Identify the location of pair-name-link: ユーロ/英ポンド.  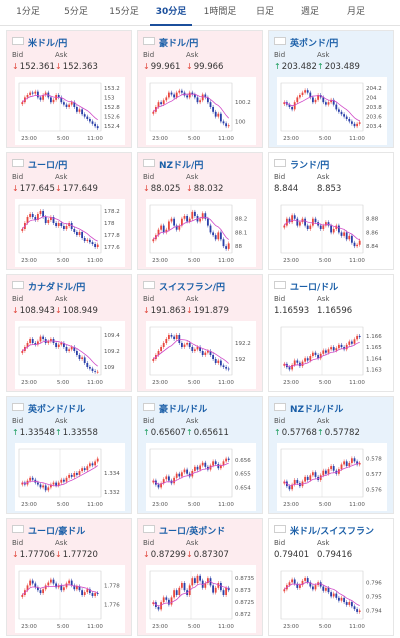
(192, 532).